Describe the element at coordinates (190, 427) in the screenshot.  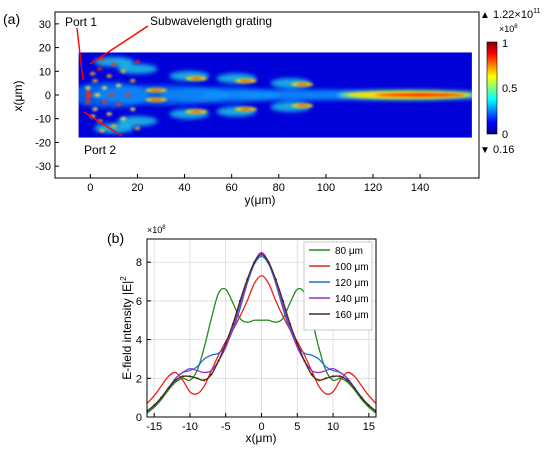
I see `x-tick-label: -10` at that location.